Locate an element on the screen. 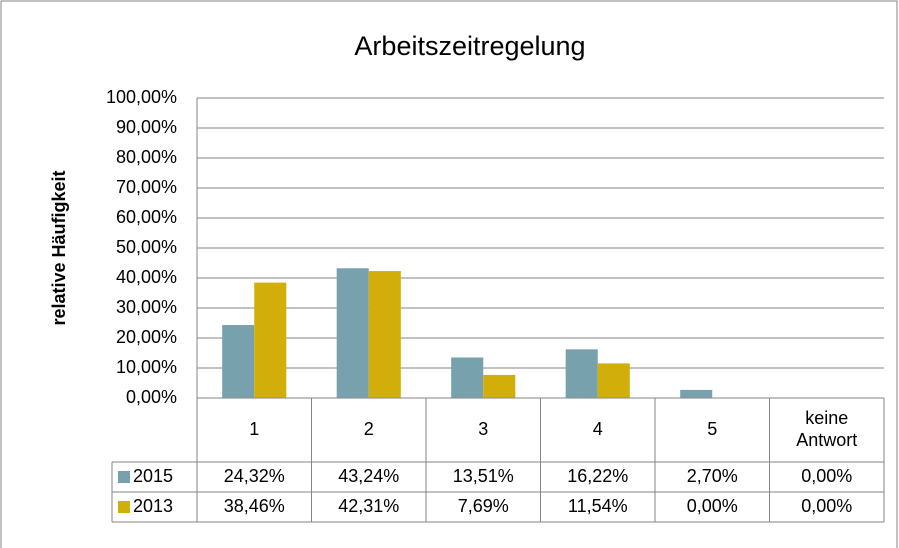 Image resolution: width=899 pixels, height=548 pixels. y-tick-label: 40,00% is located at coordinates (146, 277).